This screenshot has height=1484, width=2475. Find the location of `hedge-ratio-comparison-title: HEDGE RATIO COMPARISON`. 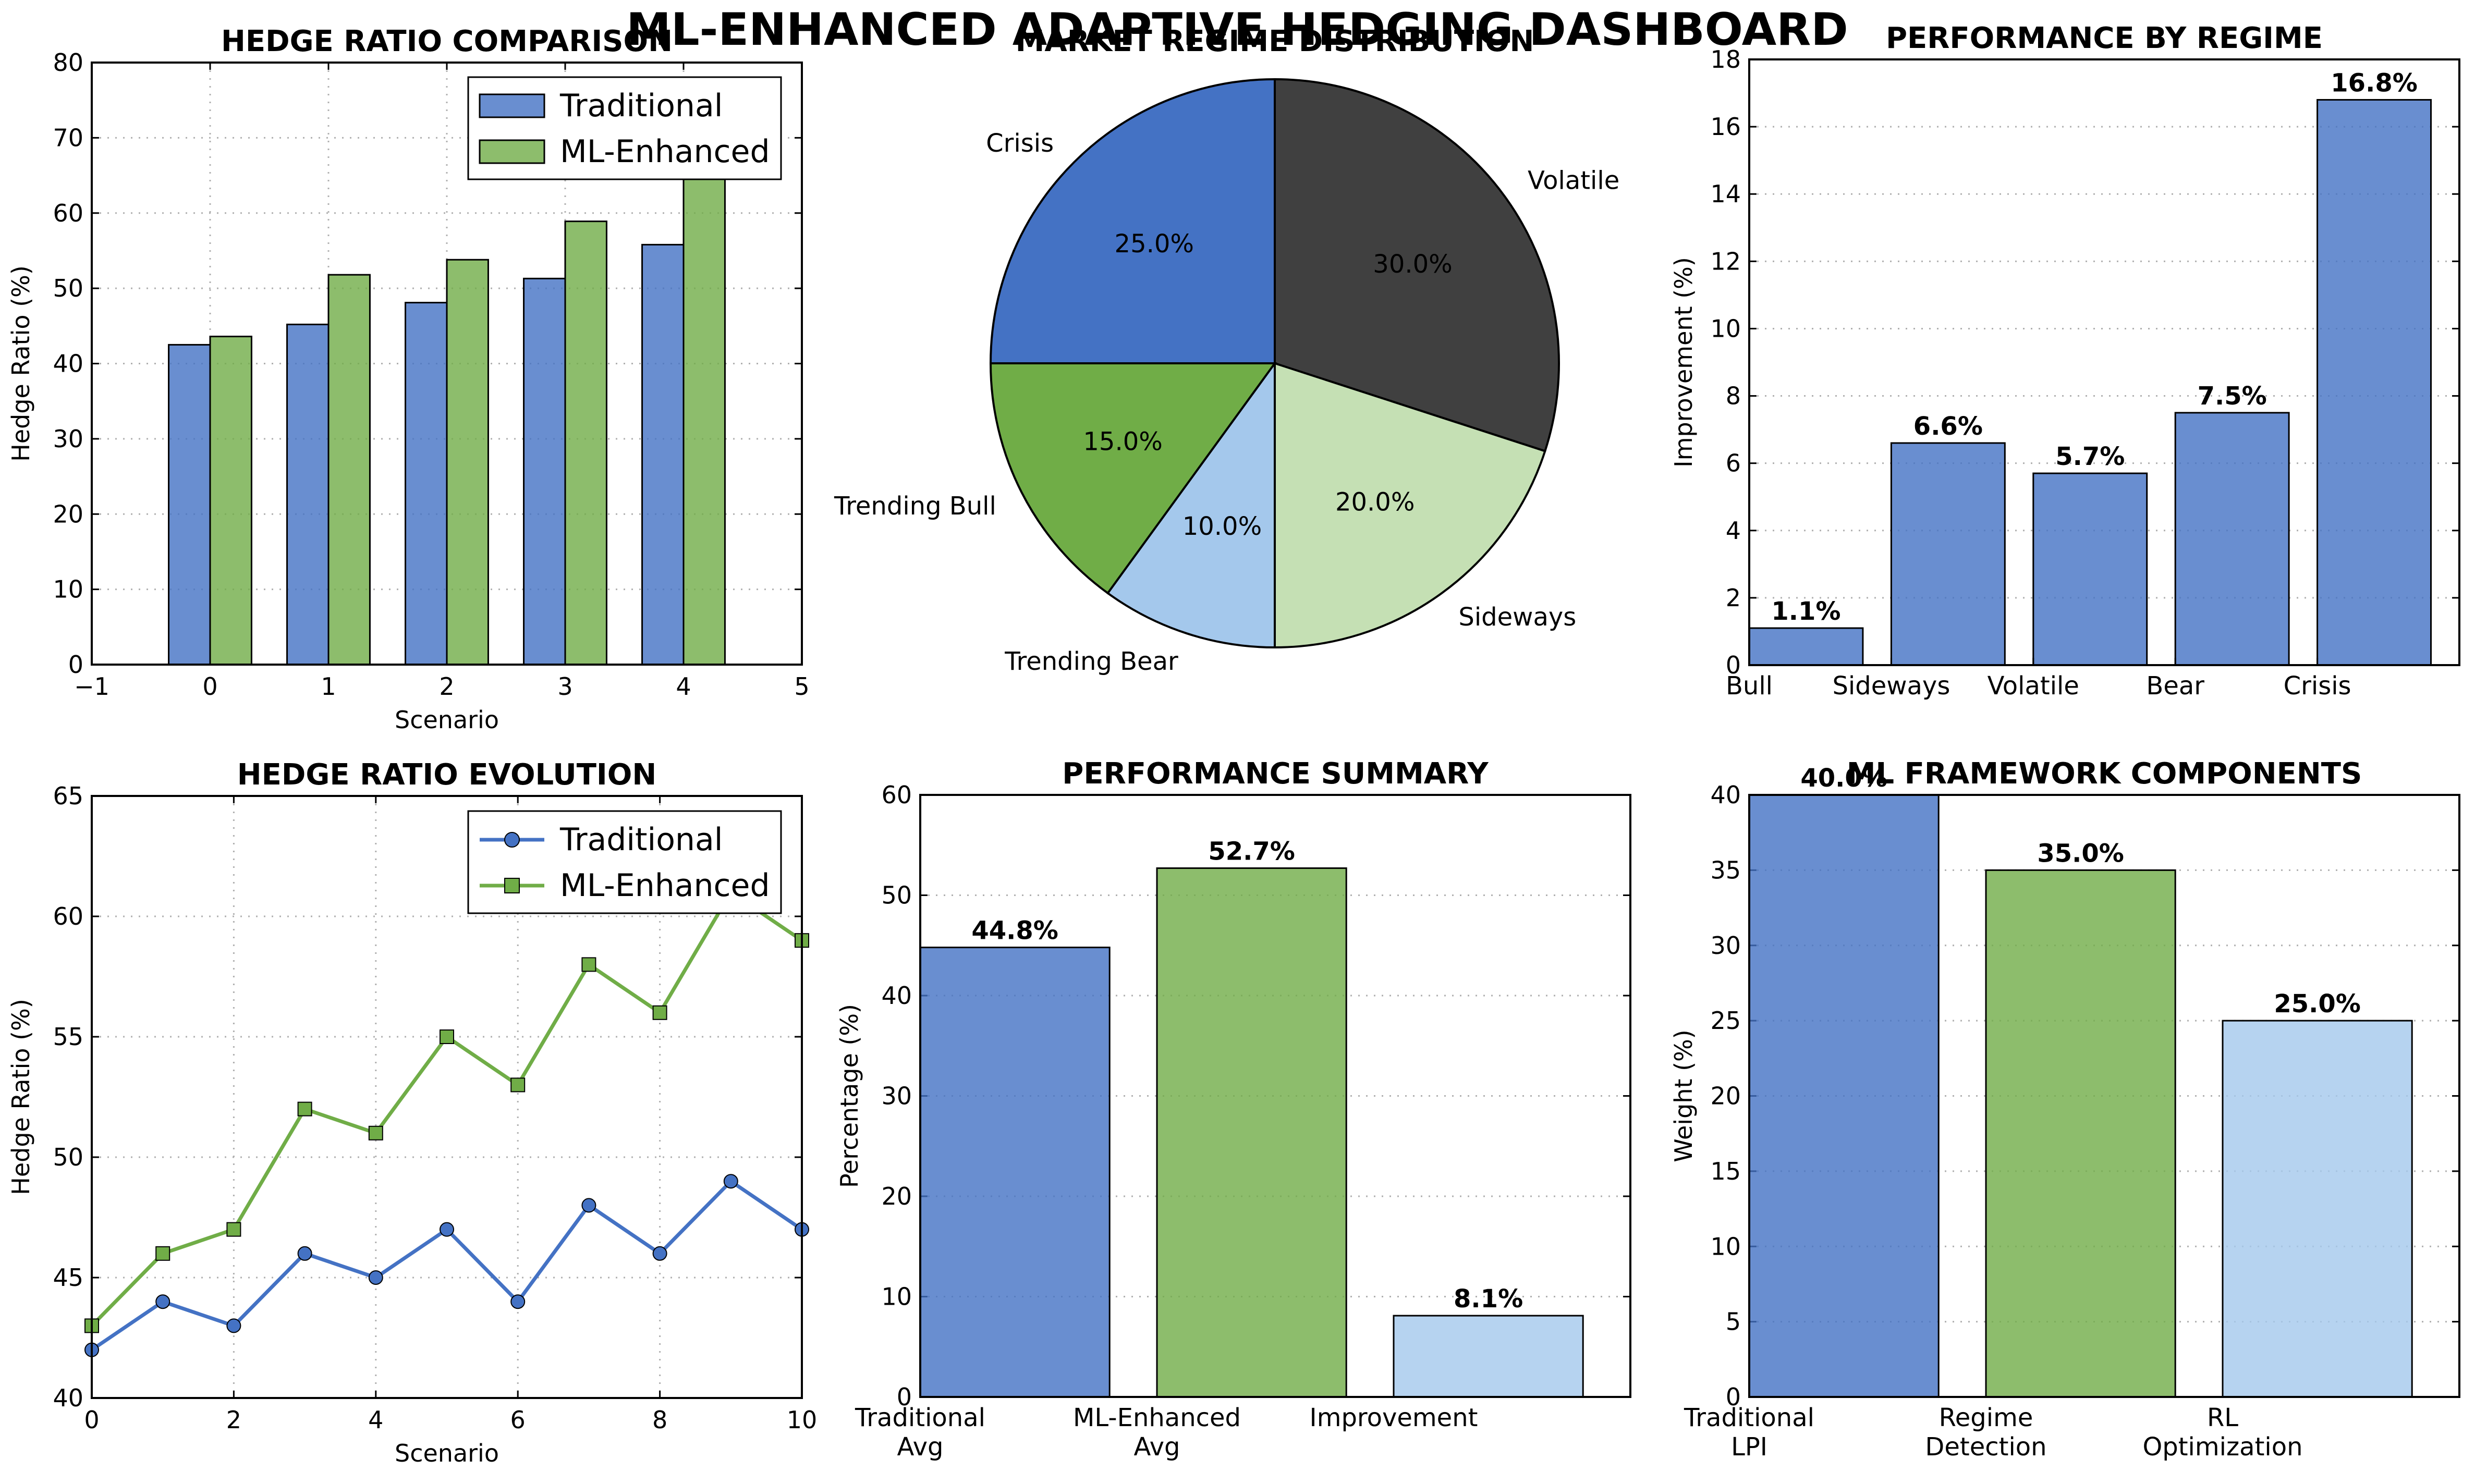

hedge-ratio-comparison-title: HEDGE RATIO COMPARISON is located at coordinates (447, 41).